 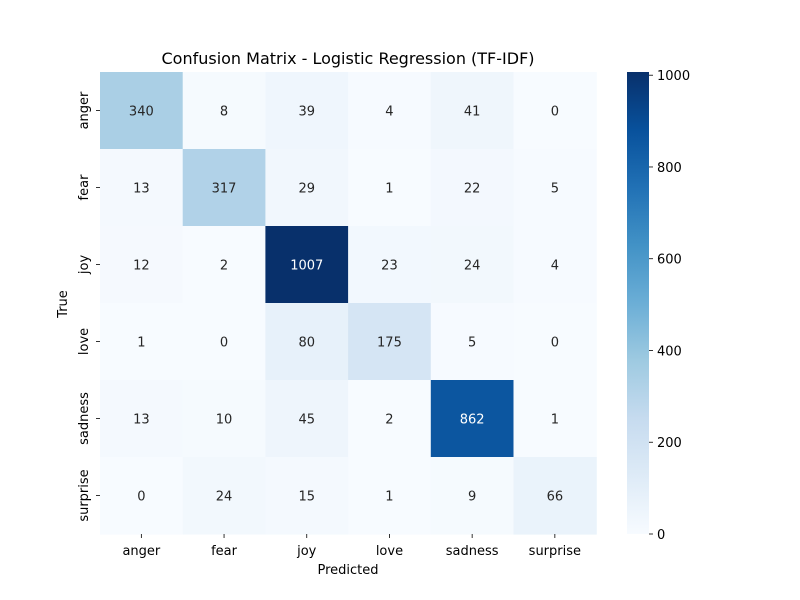 What do you see at coordinates (389, 551) in the screenshot?
I see `x-tick-label: love` at bounding box center [389, 551].